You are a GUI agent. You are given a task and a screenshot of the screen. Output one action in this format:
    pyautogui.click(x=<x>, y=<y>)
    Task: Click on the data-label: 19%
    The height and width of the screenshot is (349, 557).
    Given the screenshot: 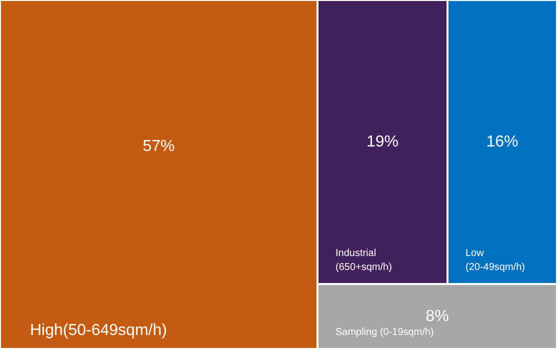 What is the action you would take?
    pyautogui.click(x=382, y=141)
    